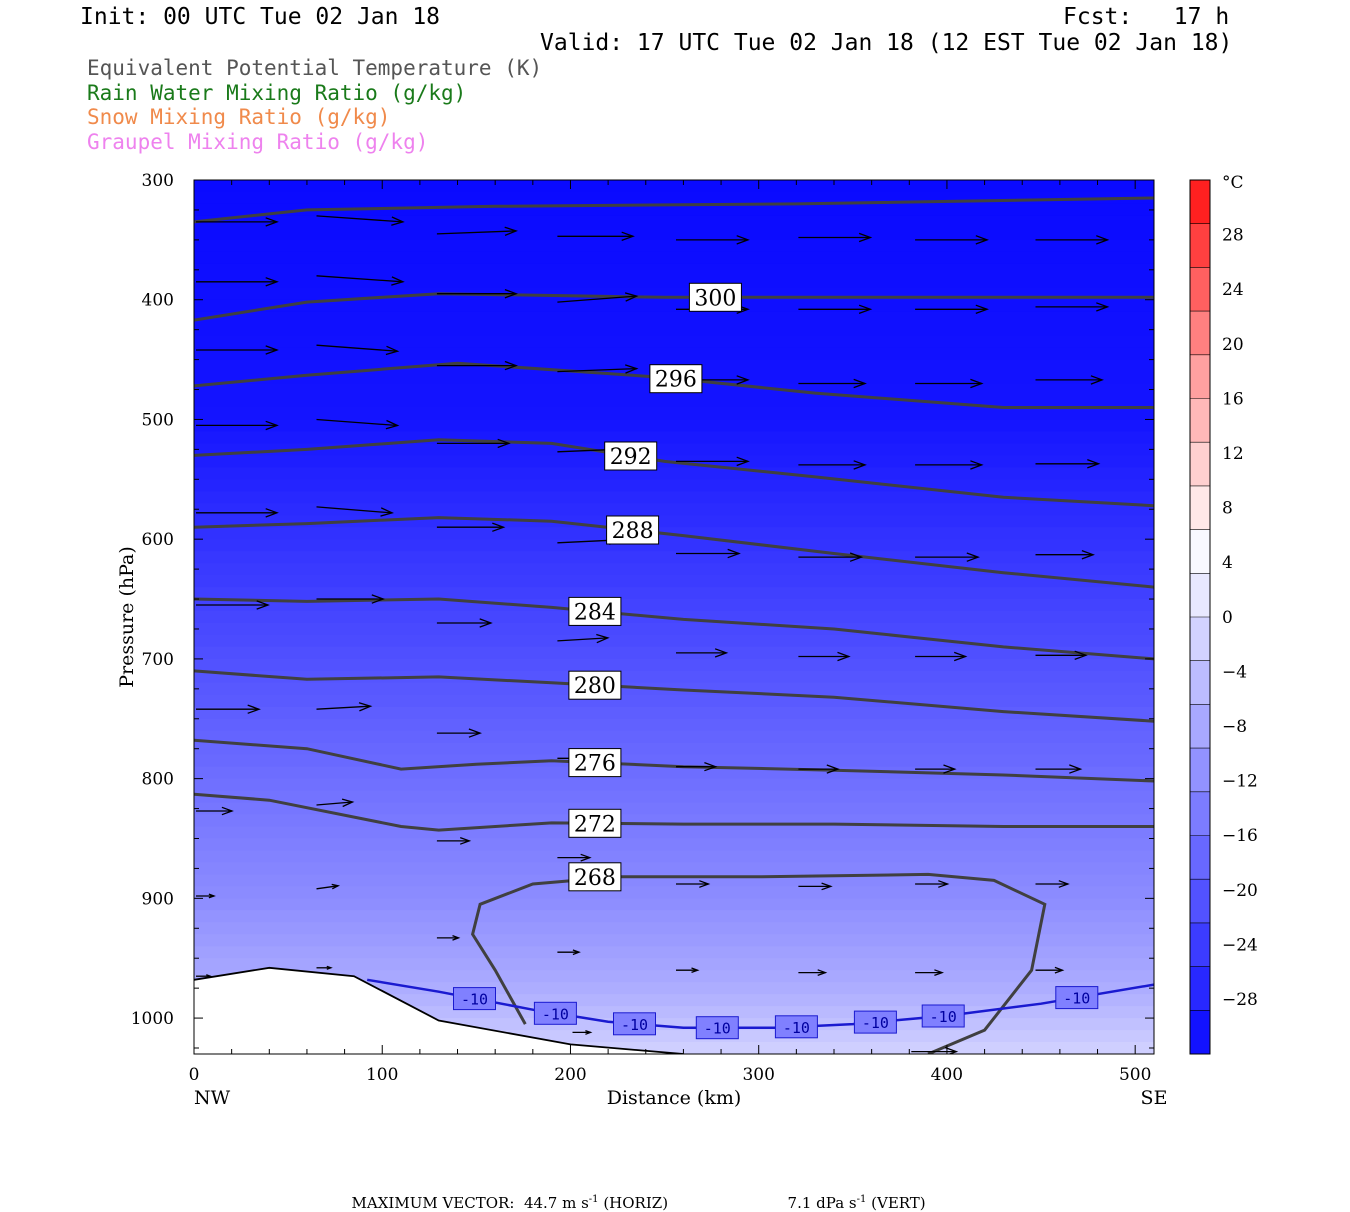 Image resolution: width=1350 pixels, height=1212 pixels. I want to click on vert-value: 7.1 dPa s, so click(822, 1203).